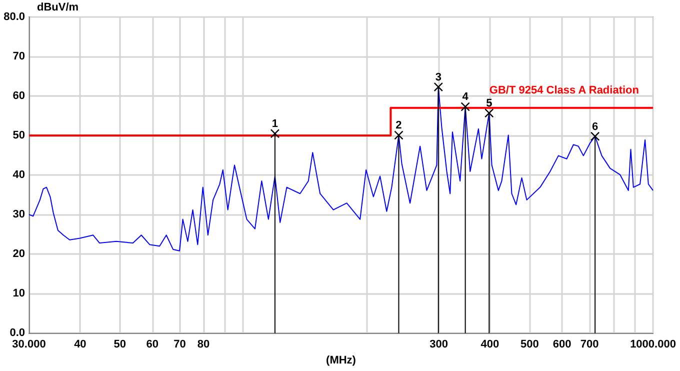  Describe the element at coordinates (489, 104) in the screenshot. I see `annotation: 5` at that location.